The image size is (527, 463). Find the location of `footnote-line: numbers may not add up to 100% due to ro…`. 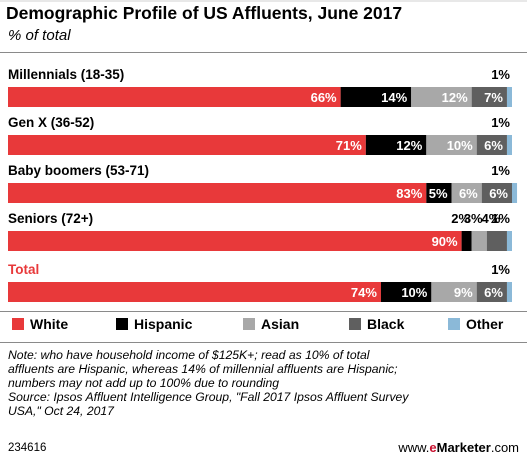

footnote-line: numbers may not add up to 100% due to ro… is located at coordinates (144, 383).